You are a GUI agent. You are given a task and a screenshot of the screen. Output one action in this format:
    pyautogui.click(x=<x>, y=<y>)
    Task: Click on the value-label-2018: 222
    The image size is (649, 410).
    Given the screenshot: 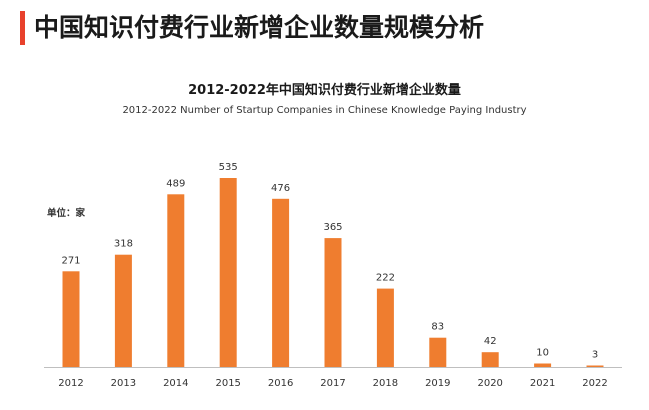 What is the action you would take?
    pyautogui.click(x=385, y=278)
    